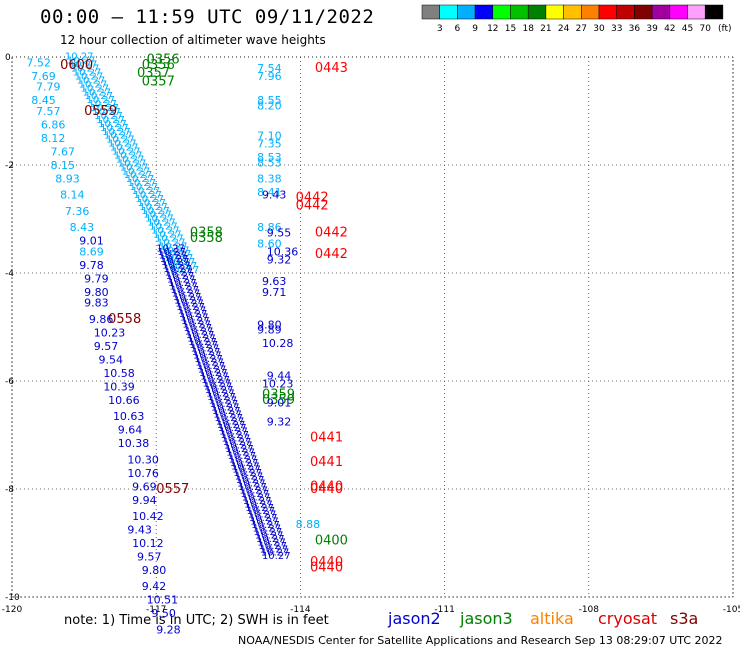 Image resolution: width=740 pixels, height=650 pixels. What do you see at coordinates (308, 524) in the screenshot?
I see `swh-label: 8.88` at bounding box center [308, 524].